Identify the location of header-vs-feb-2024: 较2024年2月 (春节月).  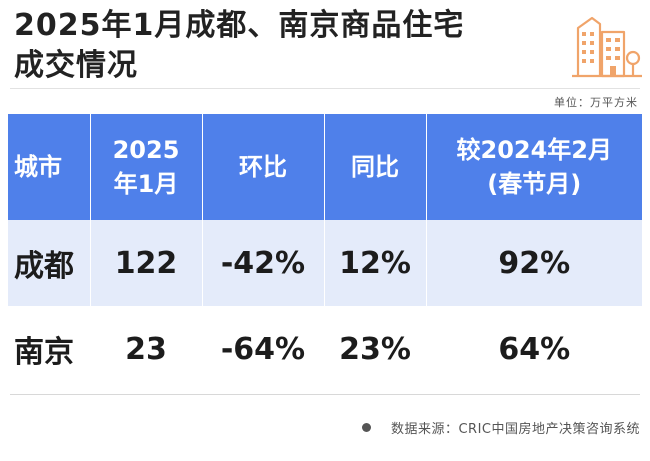
(534, 167).